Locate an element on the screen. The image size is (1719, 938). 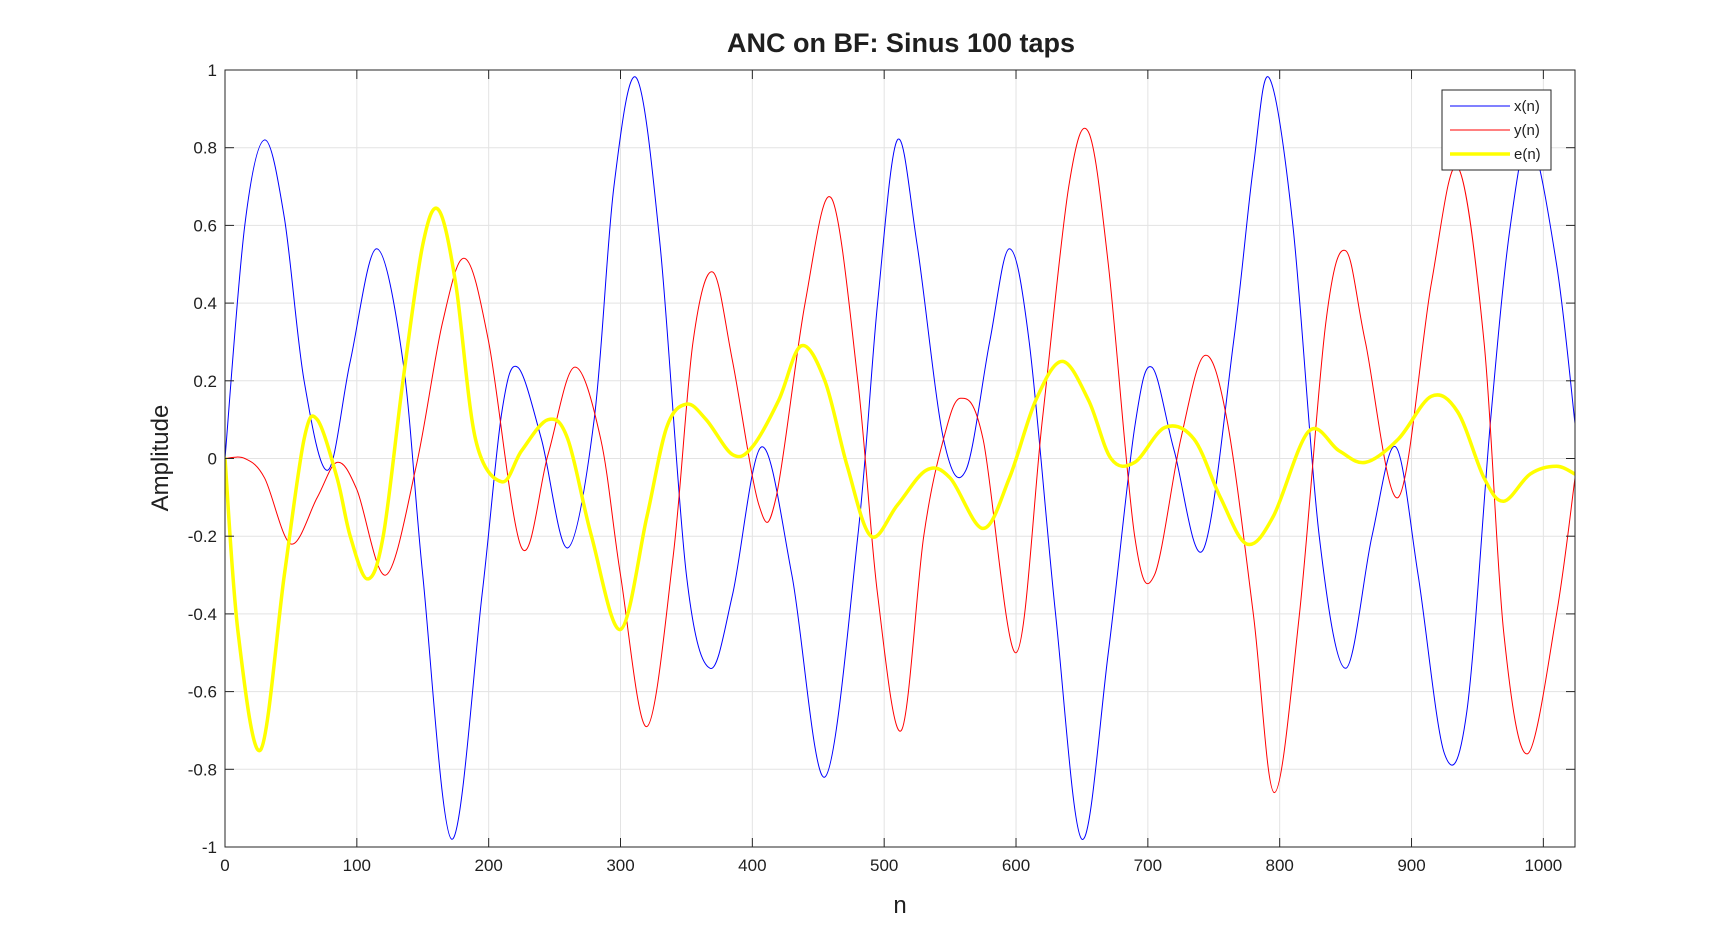
y-tick-label: -1 is located at coordinates (209, 847).